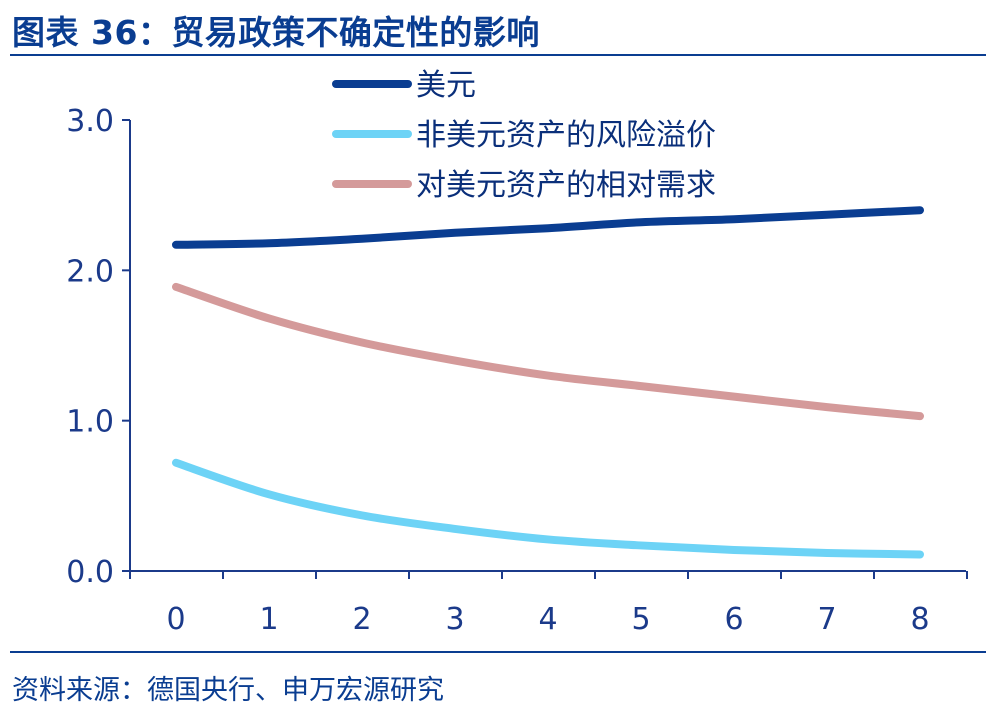 This screenshot has height=710, width=994. What do you see at coordinates (919, 619) in the screenshot?
I see `x-tick-label: 8` at bounding box center [919, 619].